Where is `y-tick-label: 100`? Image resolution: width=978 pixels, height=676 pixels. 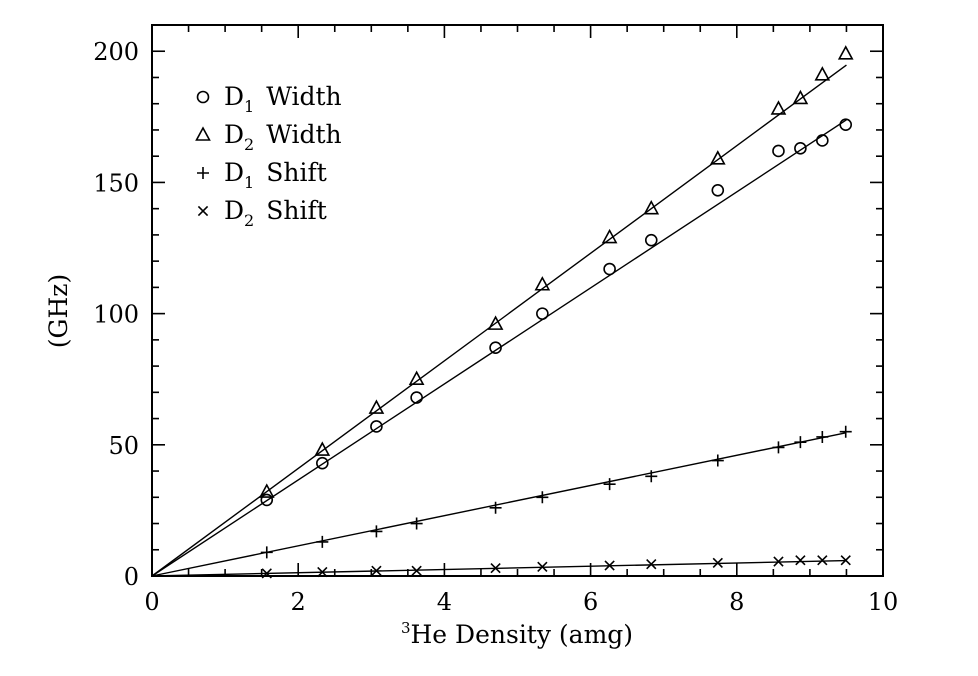
y-tick-label: 100 is located at coordinates (116, 315).